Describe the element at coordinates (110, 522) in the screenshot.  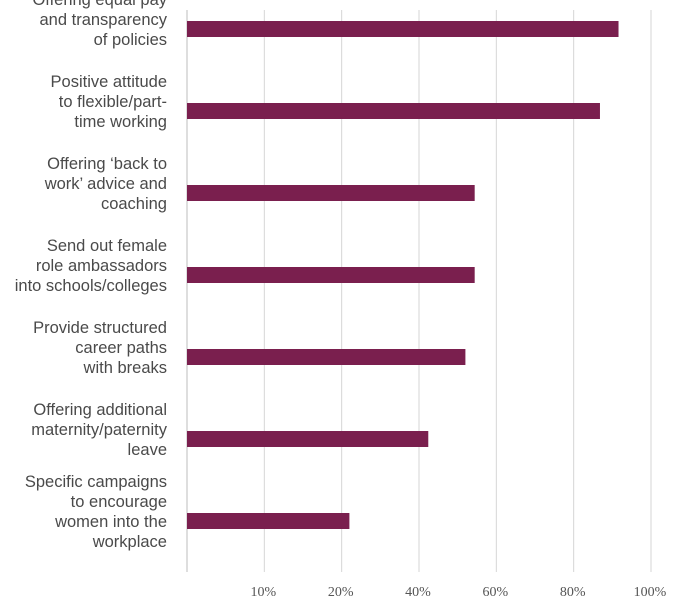
I see `category-label-line: women into the` at that location.